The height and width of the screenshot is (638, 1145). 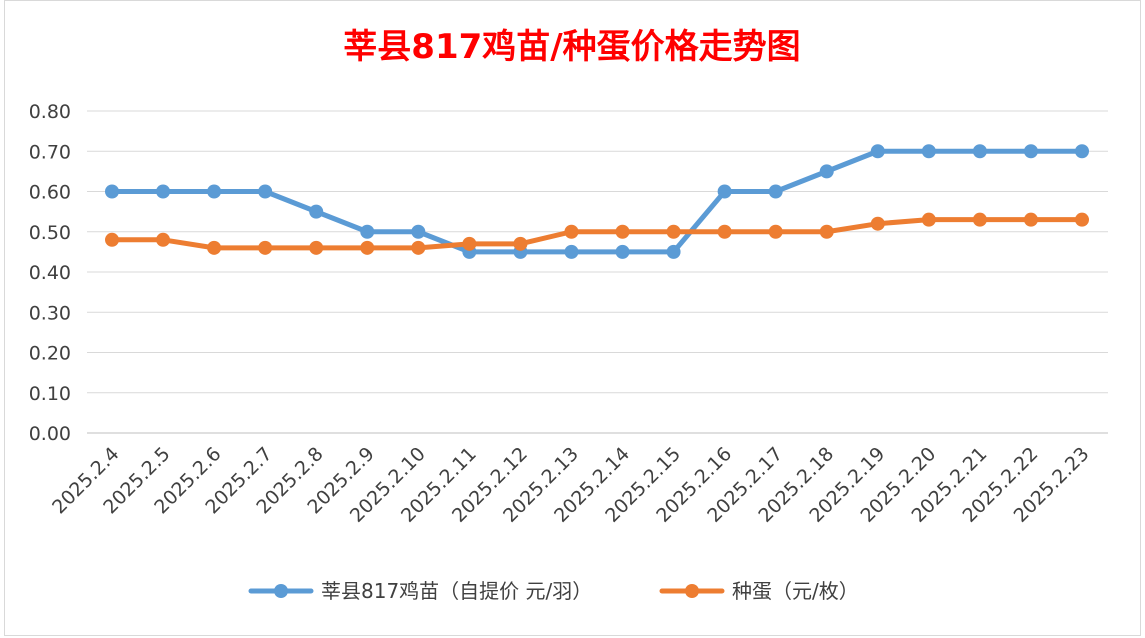 What do you see at coordinates (50, 152) in the screenshot?
I see `y-tick-label: 0.70` at bounding box center [50, 152].